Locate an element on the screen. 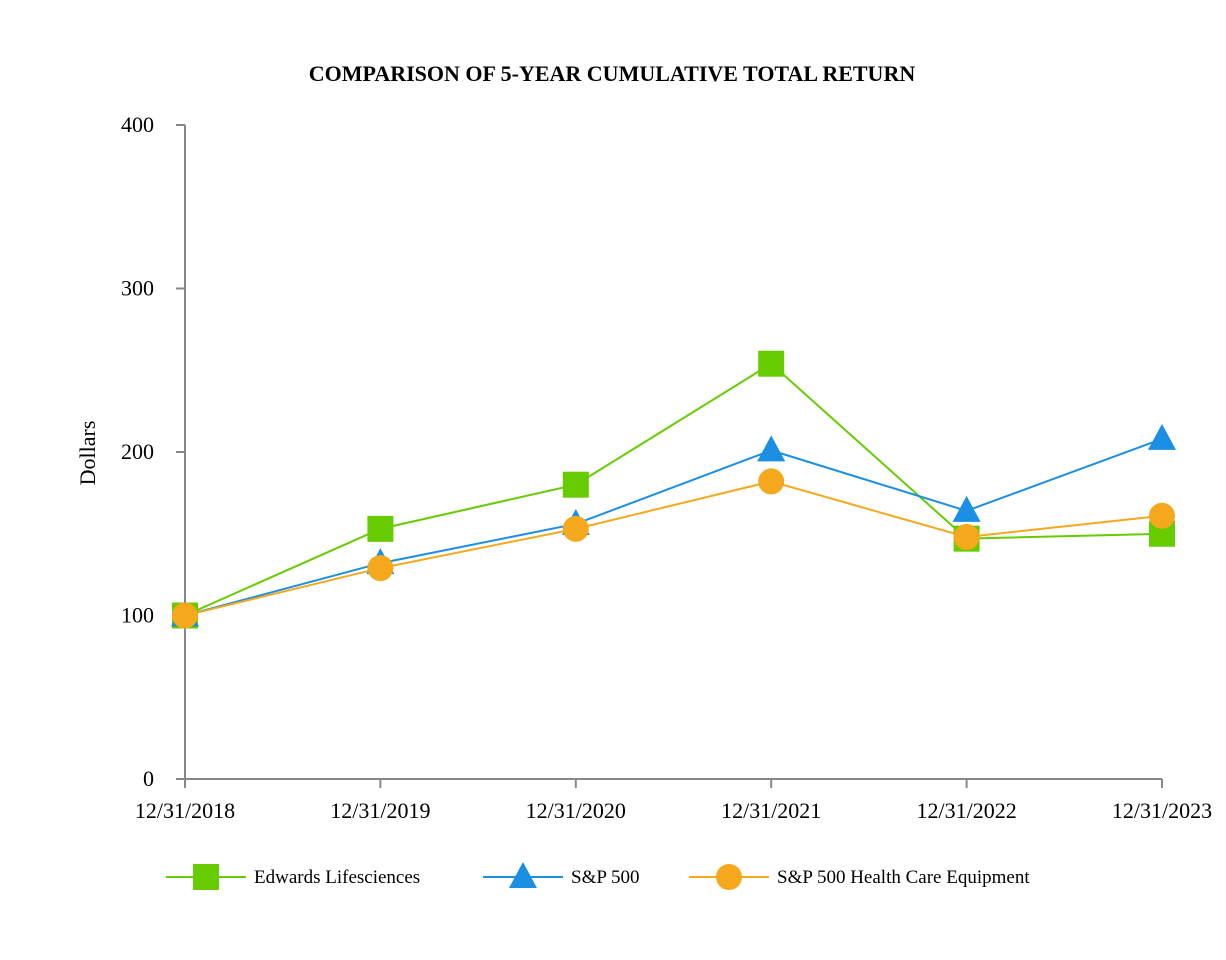 The image size is (1226, 960). x-tick-label: 12/31/2019 is located at coordinates (380, 810).